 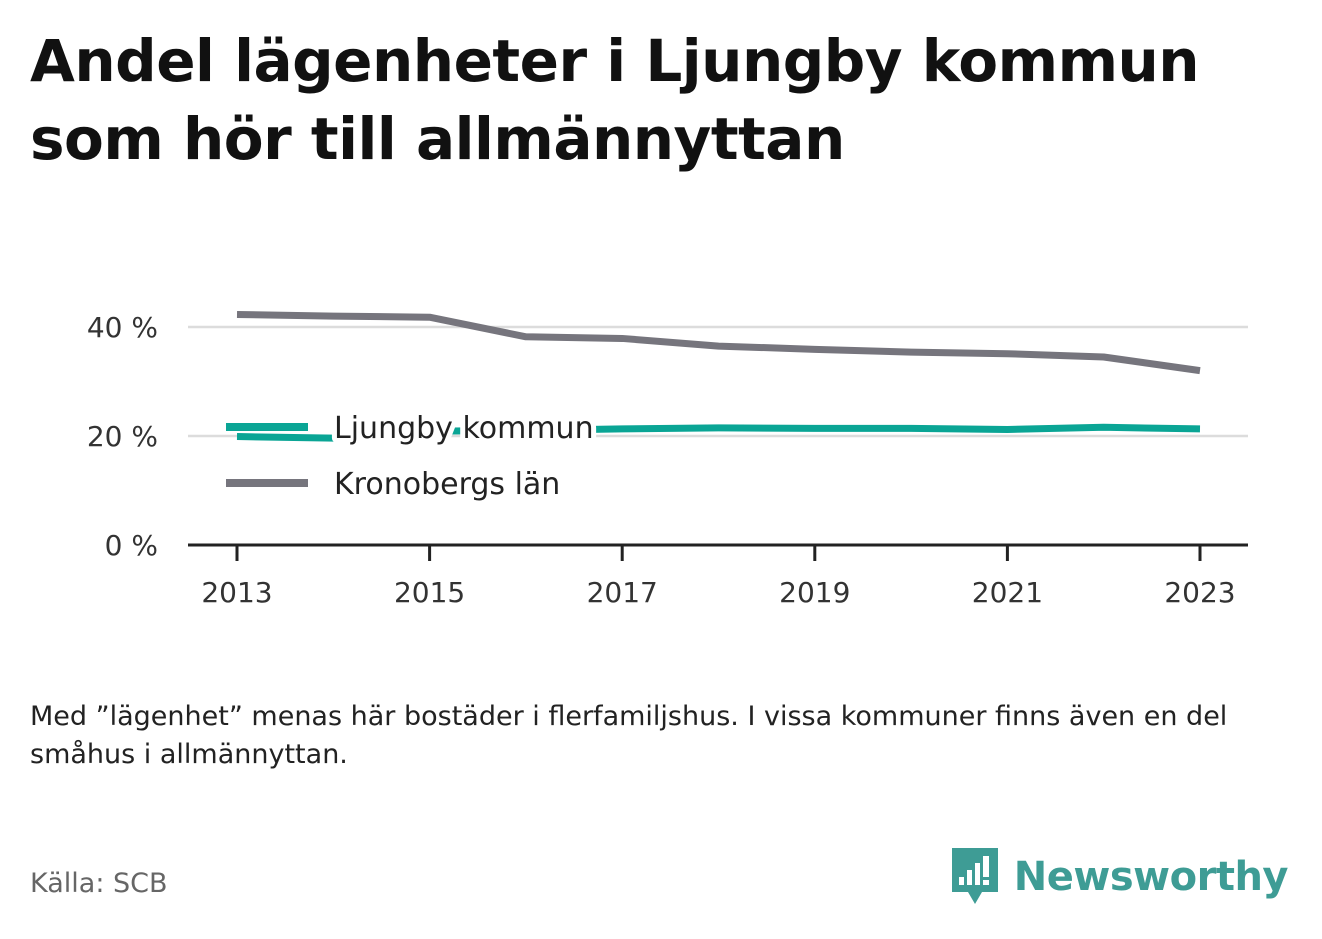 I want to click on x-tick-label: 2021, so click(x=1007, y=592).